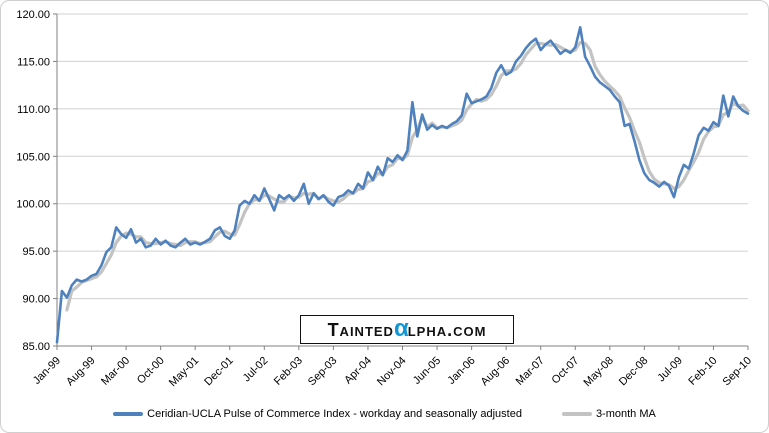 This screenshot has height=433, width=769. Describe the element at coordinates (392, 372) in the screenshot. I see `x-axis-label: Nov-04` at that location.